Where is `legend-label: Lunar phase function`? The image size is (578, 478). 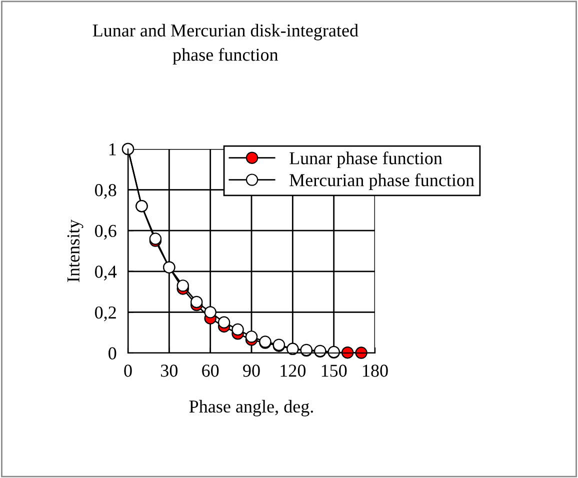 legend-label: Lunar phase function is located at coordinates (366, 159).